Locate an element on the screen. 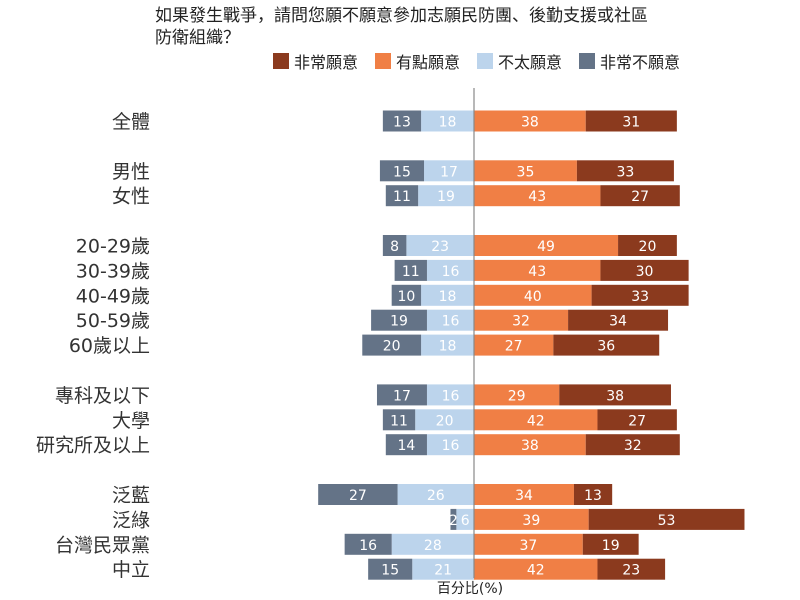  data-label: 10 is located at coordinates (406, 297).